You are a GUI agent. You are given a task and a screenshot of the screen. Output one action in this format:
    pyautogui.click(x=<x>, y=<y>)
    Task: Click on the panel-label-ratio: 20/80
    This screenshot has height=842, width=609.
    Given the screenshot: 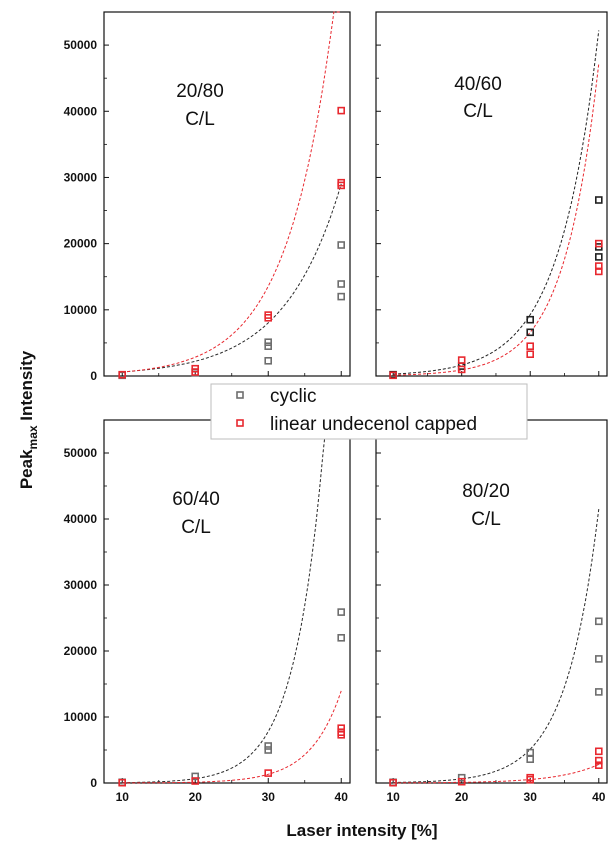 What is the action you would take?
    pyautogui.click(x=200, y=91)
    